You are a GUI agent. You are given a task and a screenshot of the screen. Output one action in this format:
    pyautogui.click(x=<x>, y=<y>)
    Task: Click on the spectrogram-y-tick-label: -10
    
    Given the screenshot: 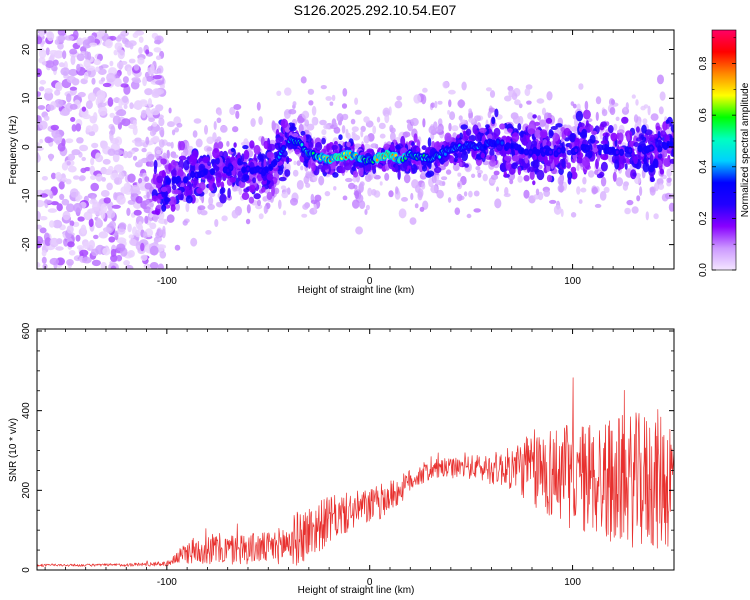 What is the action you would take?
    pyautogui.click(x=26, y=195)
    